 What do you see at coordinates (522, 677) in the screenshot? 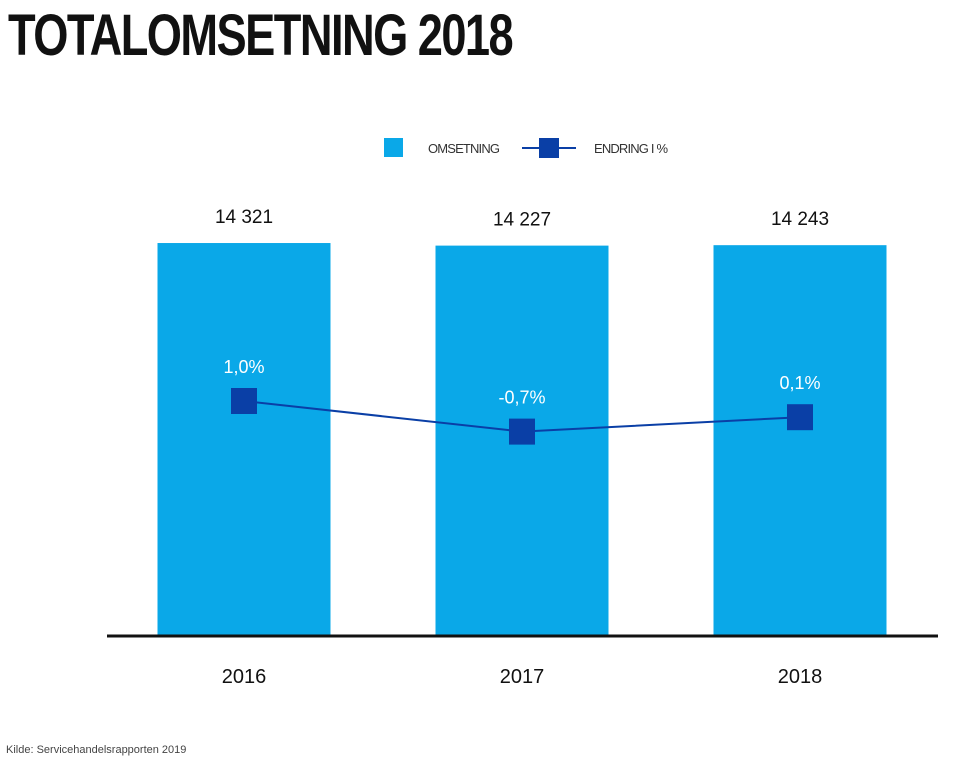
I see `x-tick-label: 2017` at bounding box center [522, 677].